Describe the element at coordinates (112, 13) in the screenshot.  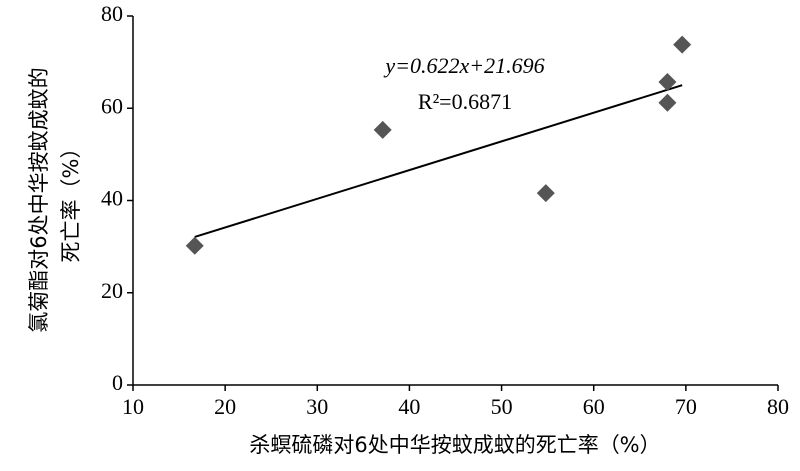
I see `y-tick-label: 80` at that location.